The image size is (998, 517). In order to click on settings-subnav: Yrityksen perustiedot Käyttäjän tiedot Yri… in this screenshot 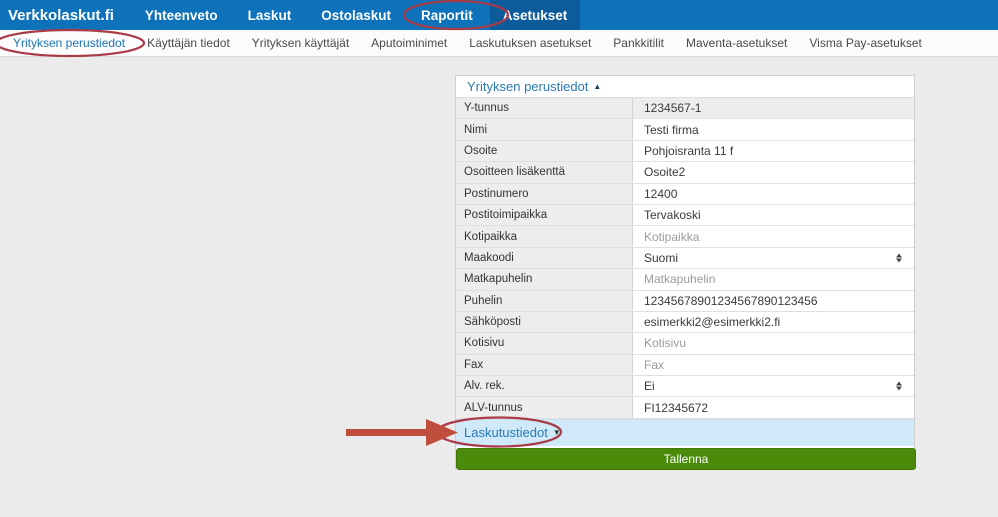, I will do `click(499, 43)`.